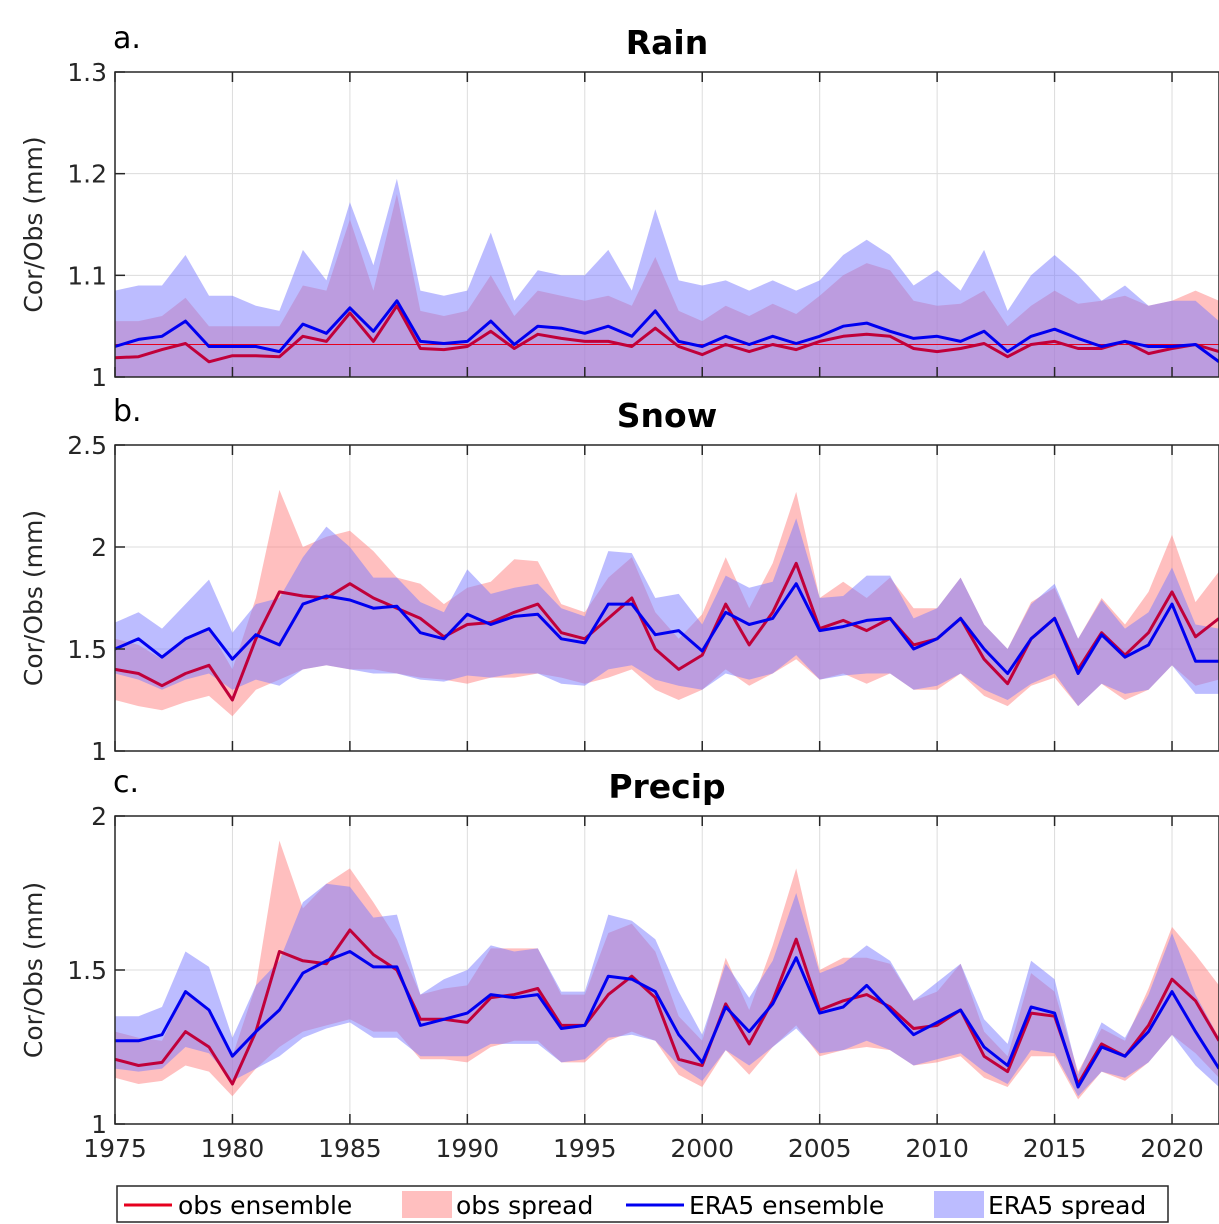 The height and width of the screenshot is (1224, 1219). Describe the element at coordinates (127, 411) in the screenshot. I see `panel-label: b.` at that location.